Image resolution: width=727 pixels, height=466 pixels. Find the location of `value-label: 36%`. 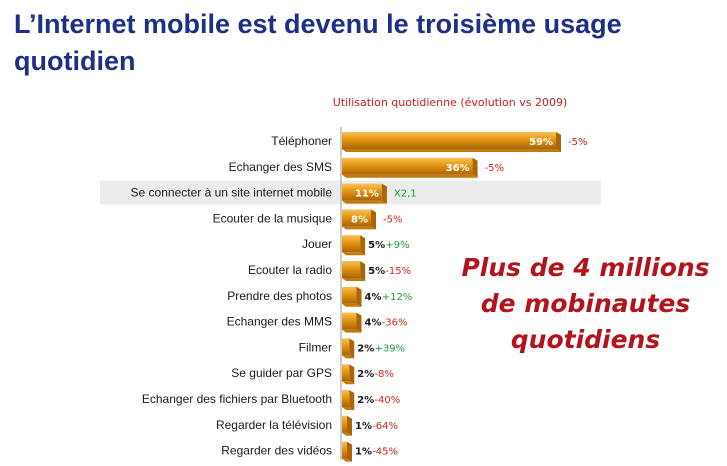

value-label: 36% is located at coordinates (458, 168).